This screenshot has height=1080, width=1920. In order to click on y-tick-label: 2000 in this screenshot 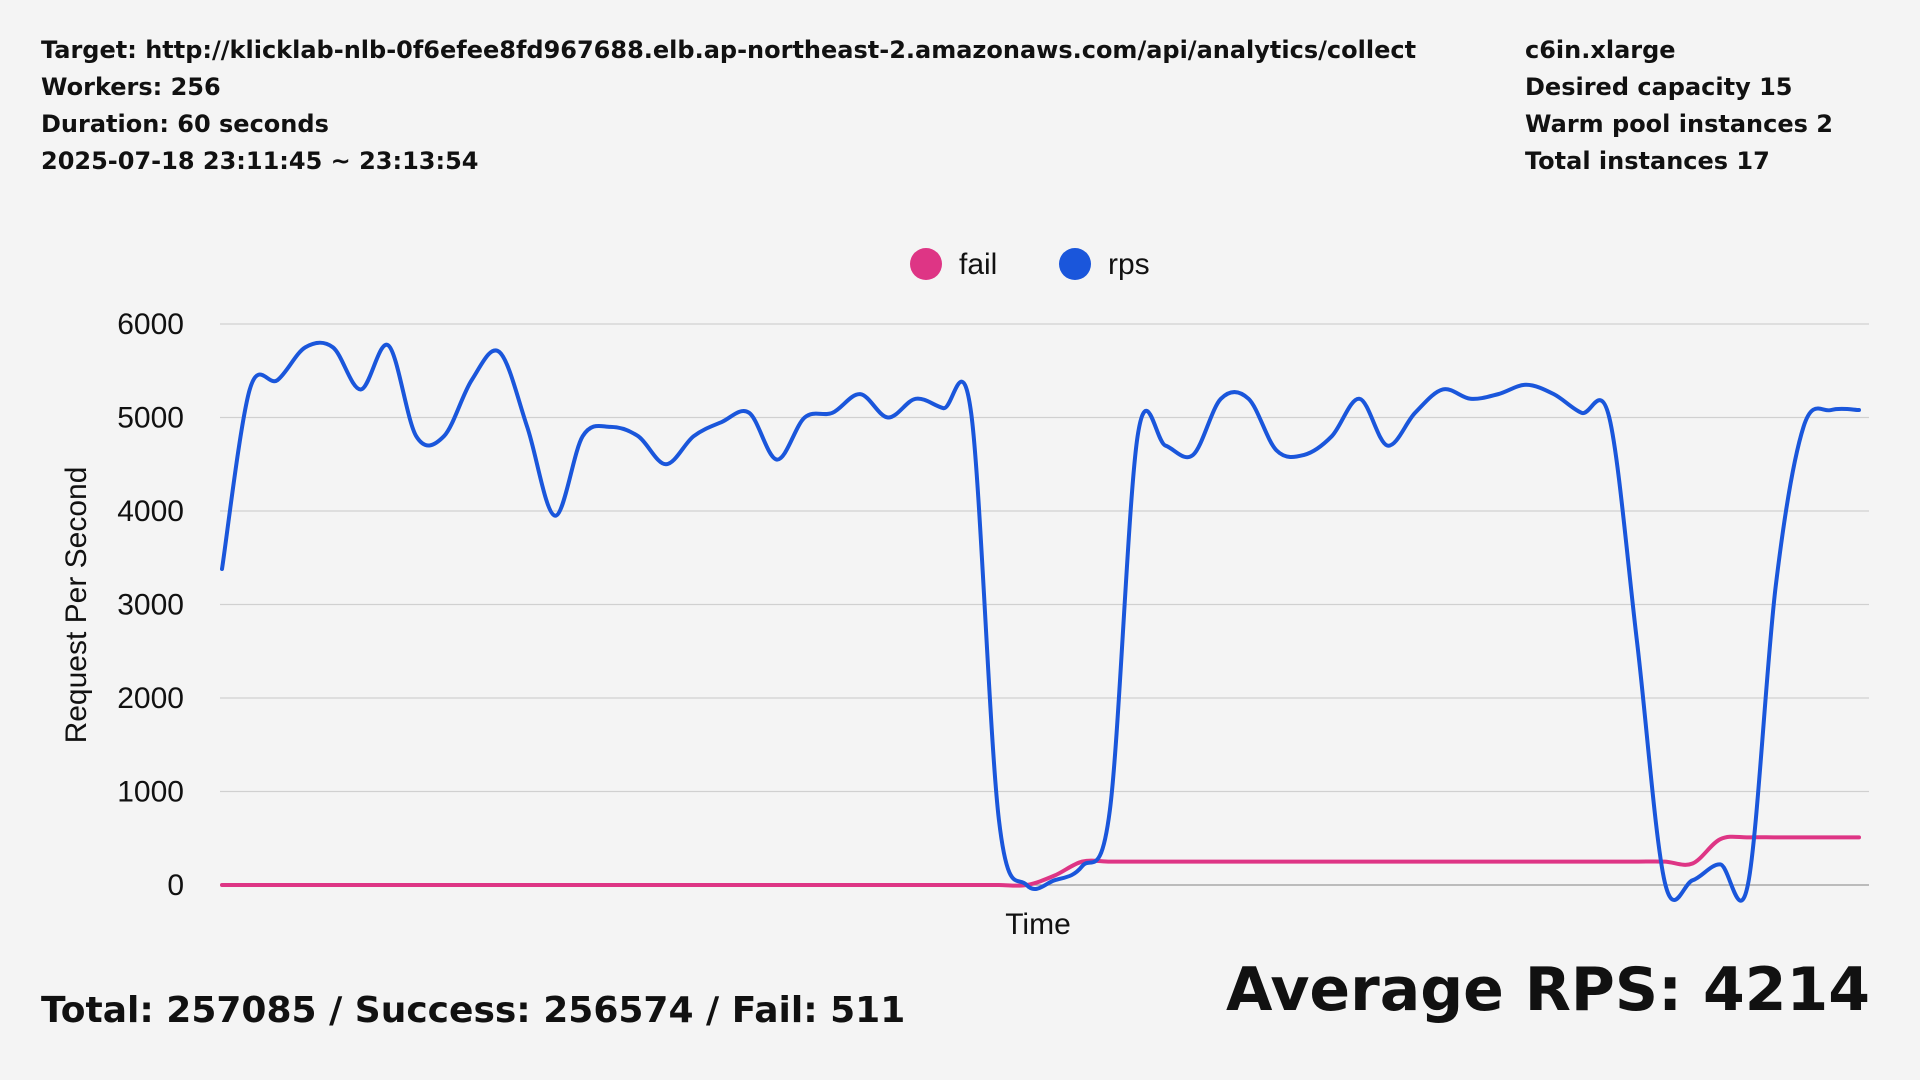, I will do `click(150, 698)`.